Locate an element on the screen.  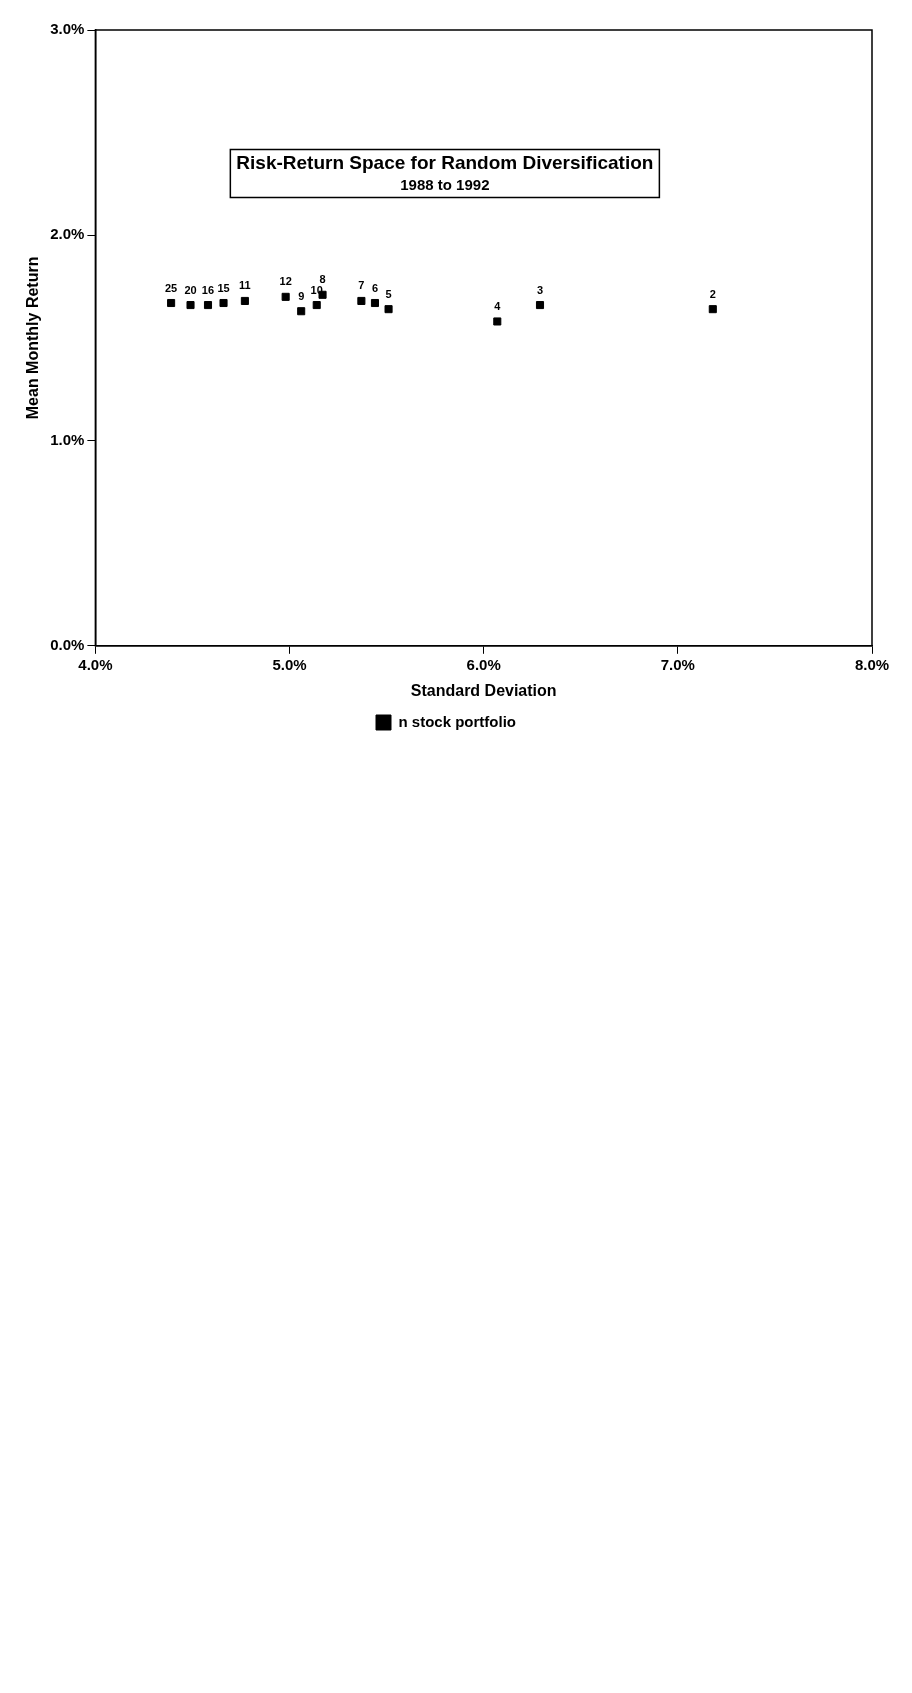
annotation: 6 is located at coordinates (375, 287).